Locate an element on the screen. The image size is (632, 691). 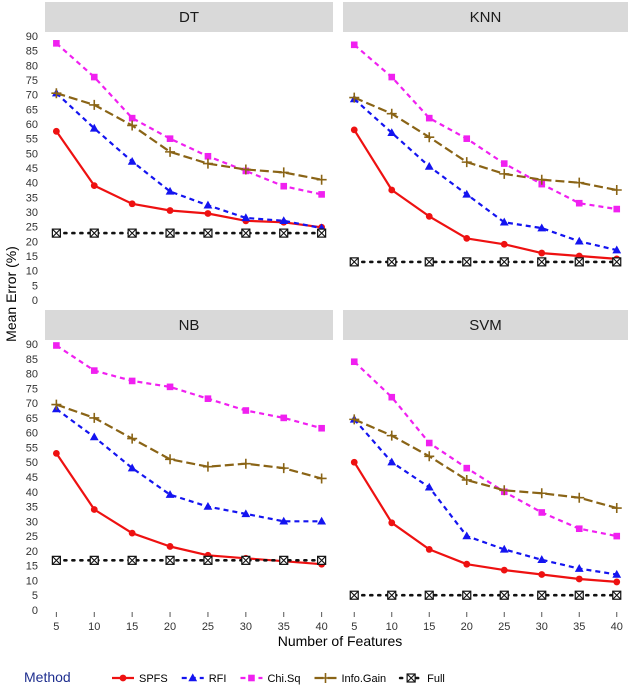
strip-title-svm: SVM is located at coordinates (485, 325).